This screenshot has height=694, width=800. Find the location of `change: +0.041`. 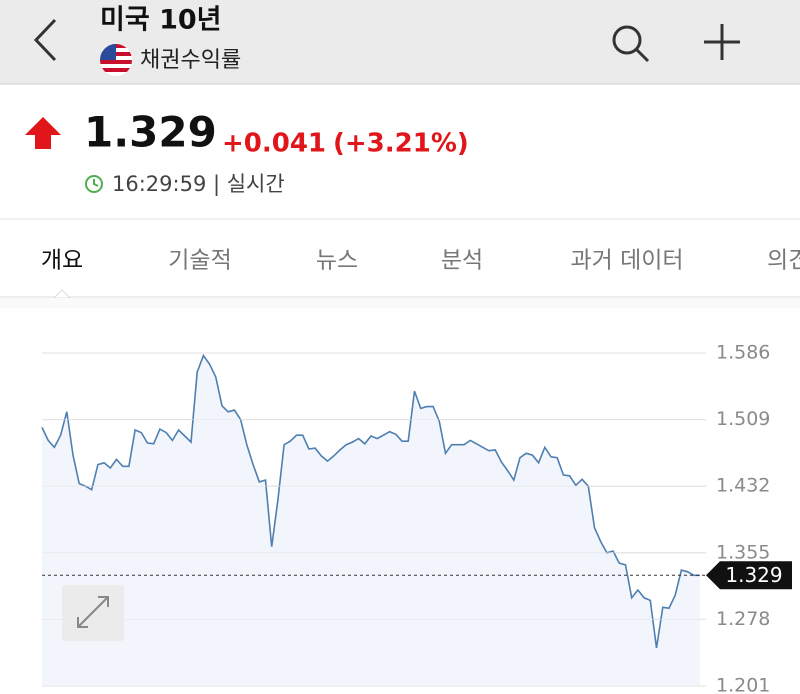

change: +0.041 is located at coordinates (274, 144).